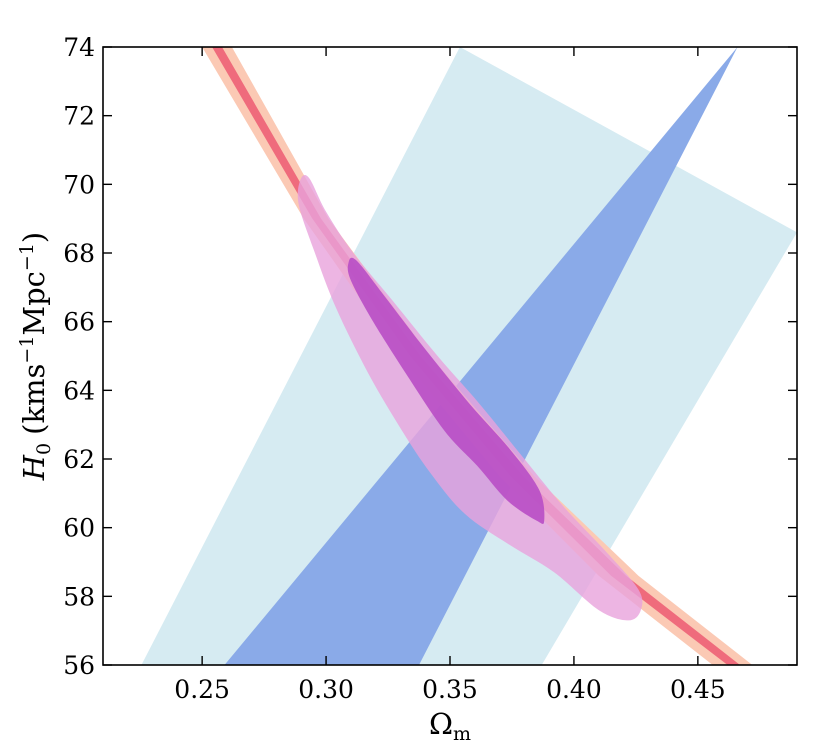 The image size is (831, 753). What do you see at coordinates (202, 689) in the screenshot?
I see `x-tick-label: 0.25` at bounding box center [202, 689].